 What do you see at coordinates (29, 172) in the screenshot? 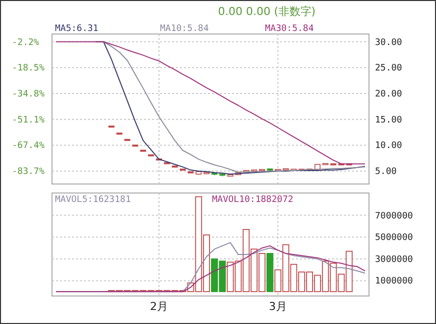
I see `y2-tick-label: -83.7%` at bounding box center [29, 172].